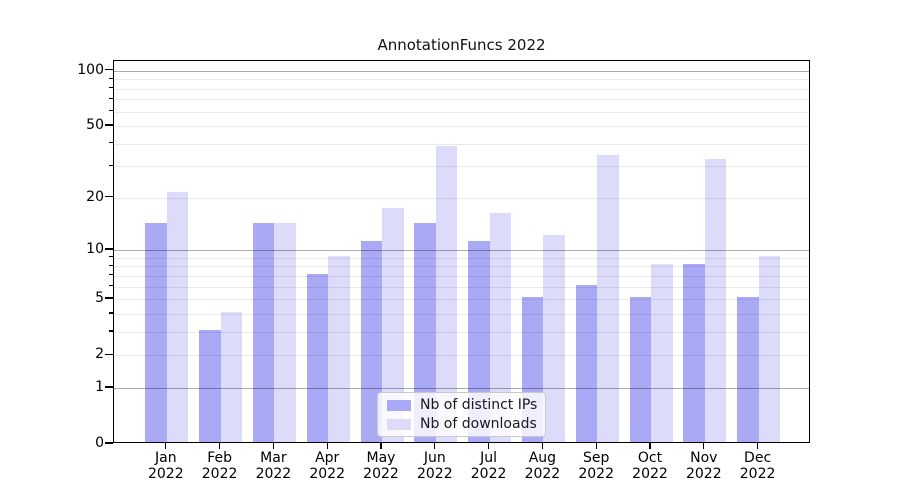 The height and width of the screenshot is (500, 900). I want to click on x-tick-month: Aug, so click(542, 458).